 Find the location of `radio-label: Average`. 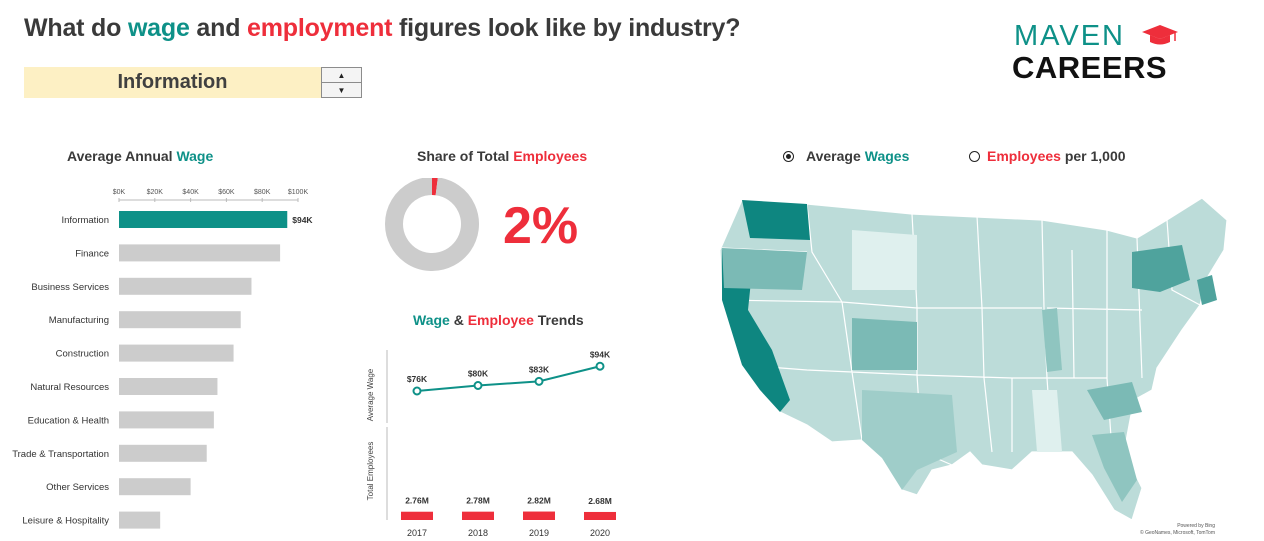

radio-label: Average is located at coordinates (833, 156).